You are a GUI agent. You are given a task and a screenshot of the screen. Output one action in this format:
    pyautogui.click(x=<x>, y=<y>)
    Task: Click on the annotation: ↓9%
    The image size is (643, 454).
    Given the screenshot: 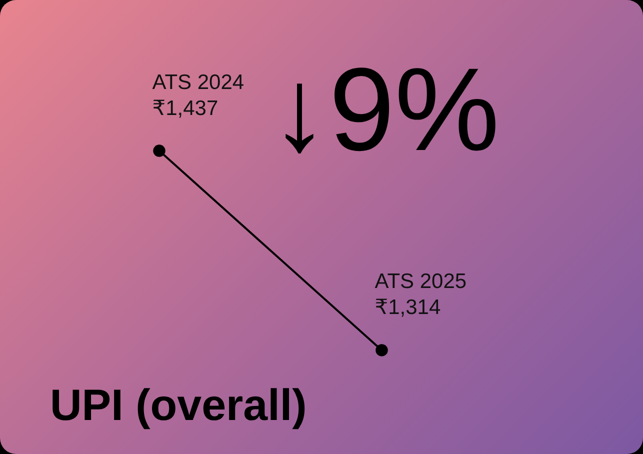 What is the action you would take?
    pyautogui.click(x=385, y=110)
    